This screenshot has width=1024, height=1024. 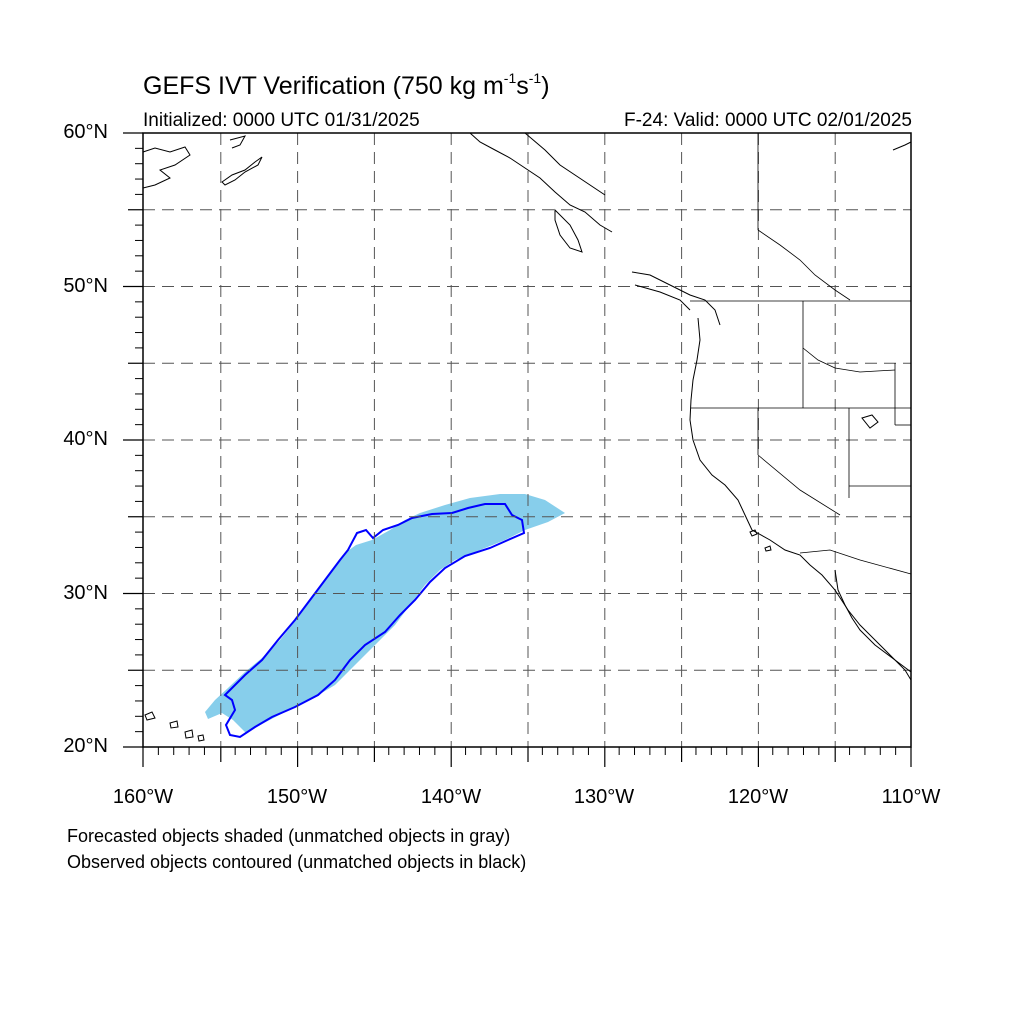 I want to click on lon-label-120w: 120°W, so click(x=758, y=797).